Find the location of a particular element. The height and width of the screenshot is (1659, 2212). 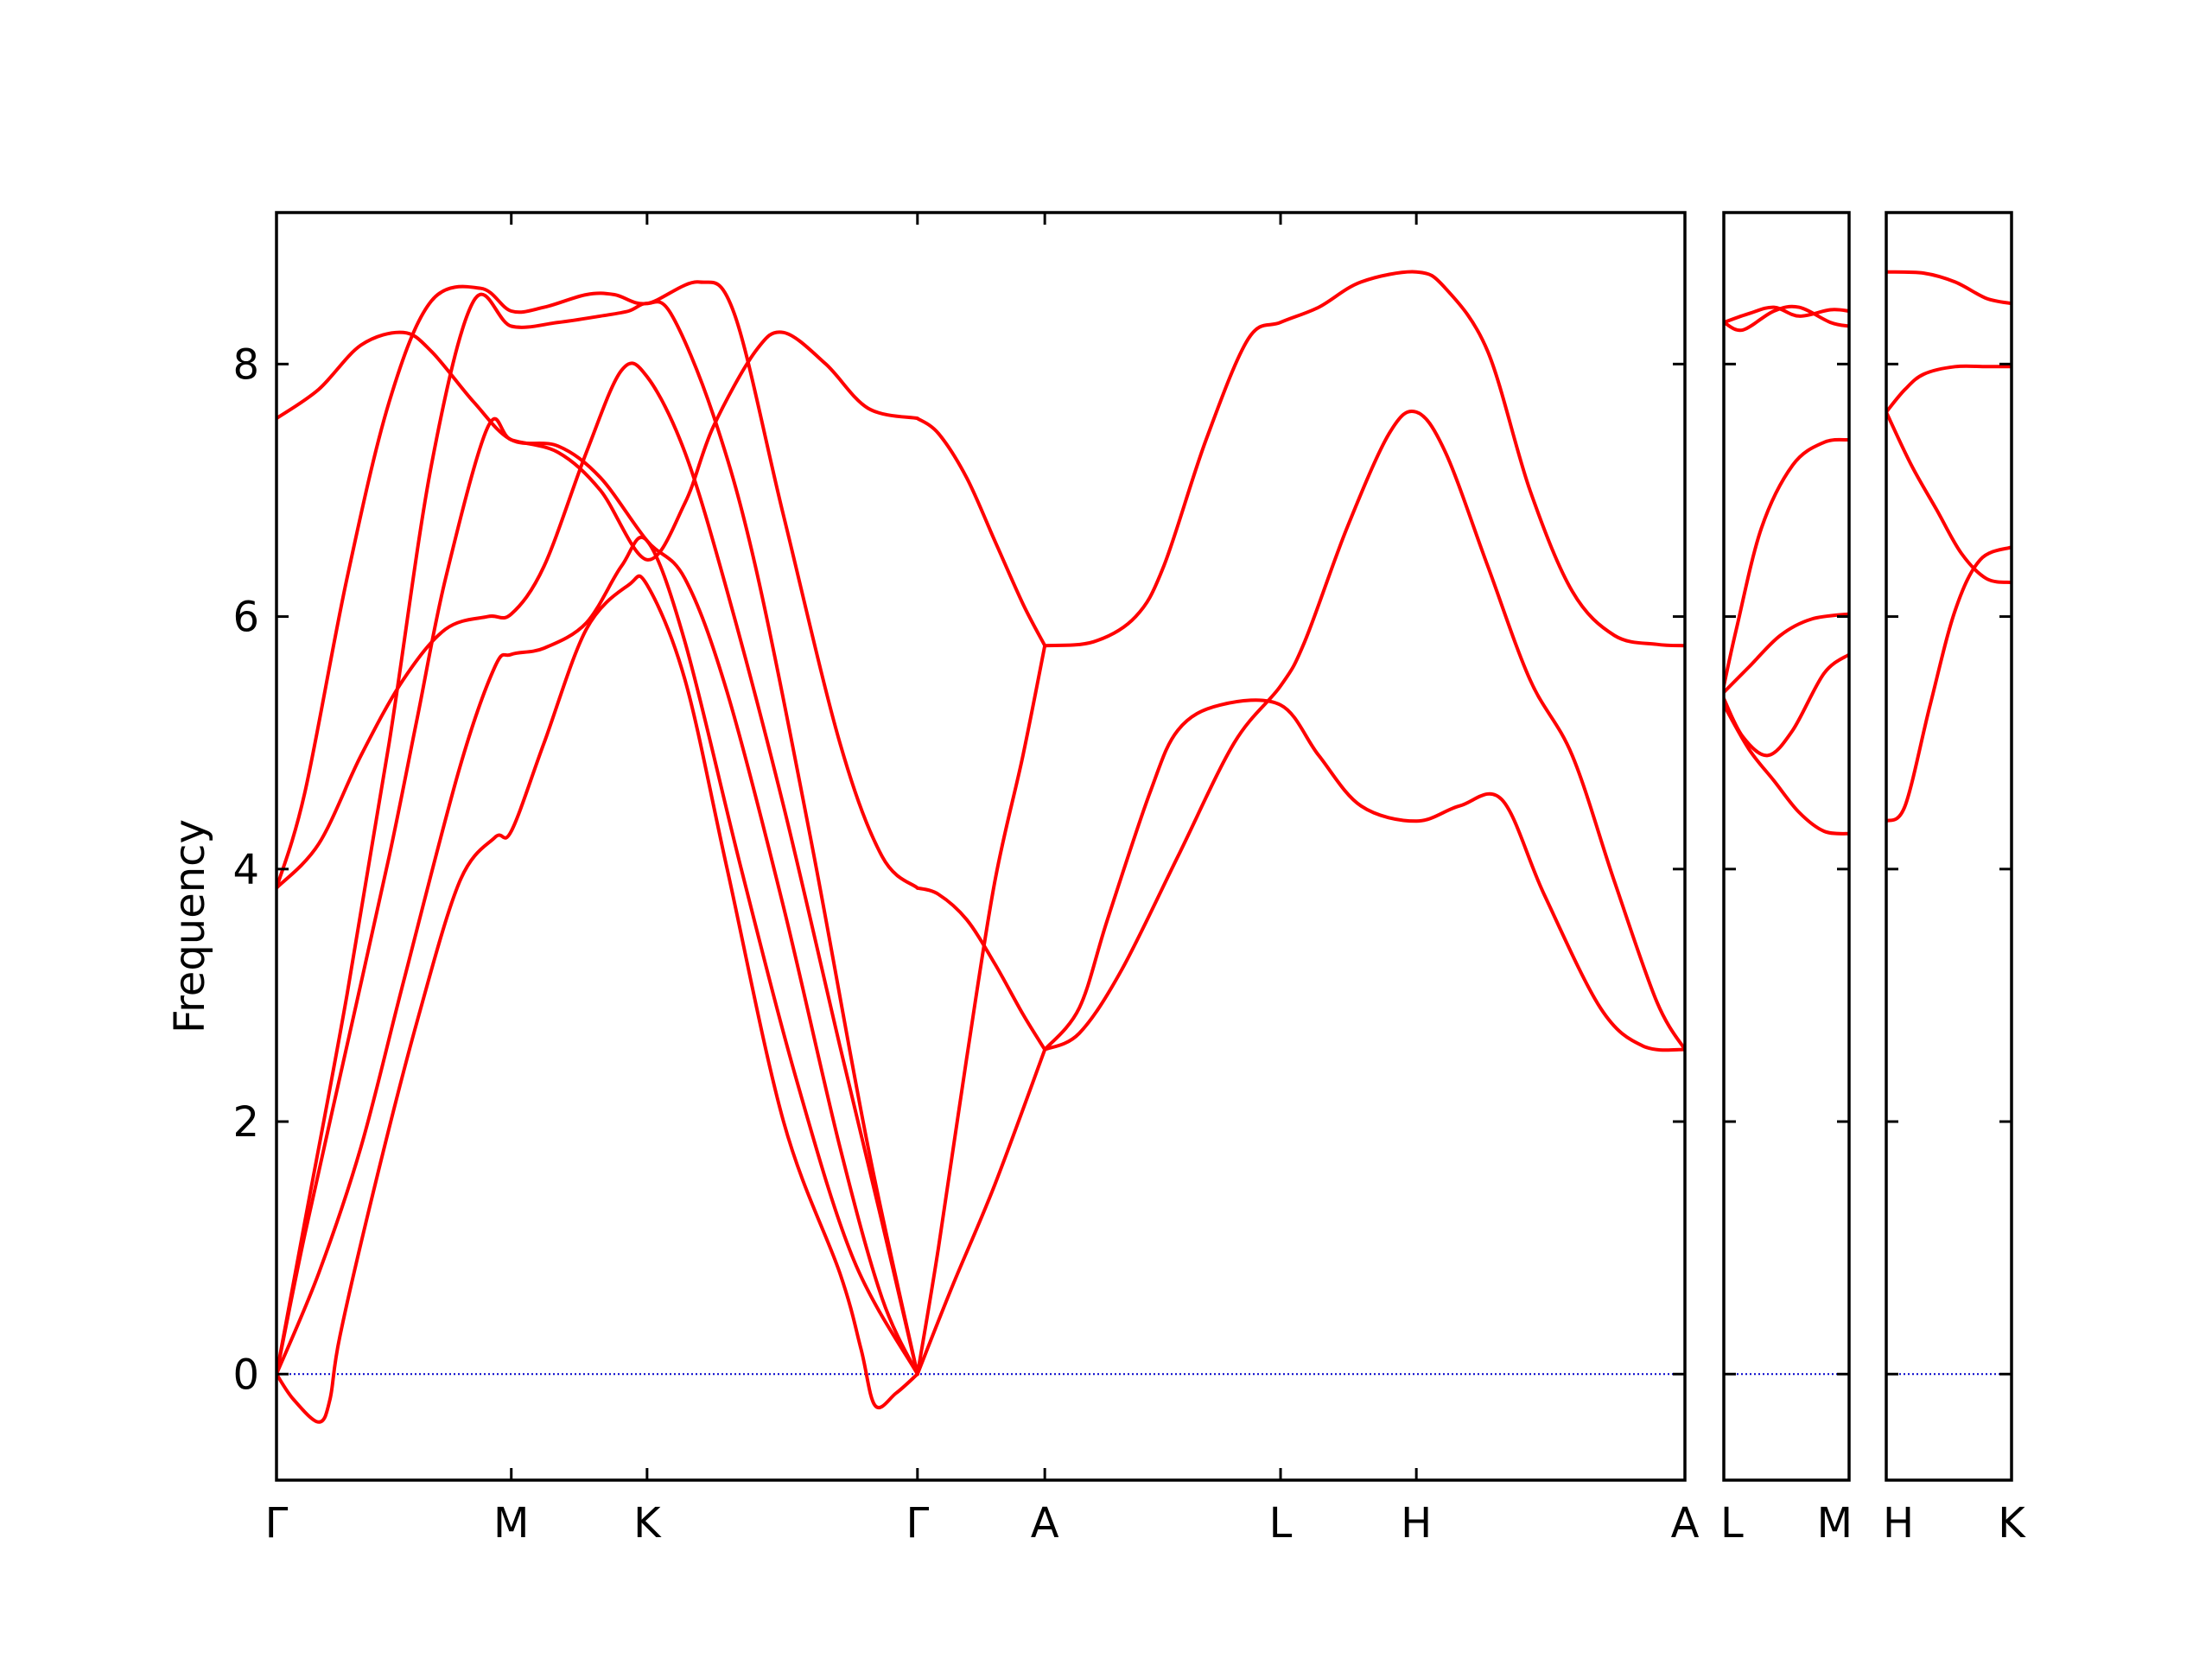

y-tick-label: 8 is located at coordinates (245, 364).